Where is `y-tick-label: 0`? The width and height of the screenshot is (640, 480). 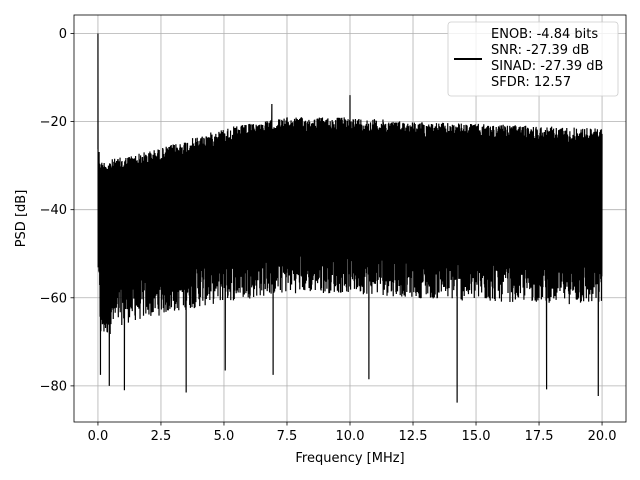
y-tick-label: 0 is located at coordinates (63, 34).